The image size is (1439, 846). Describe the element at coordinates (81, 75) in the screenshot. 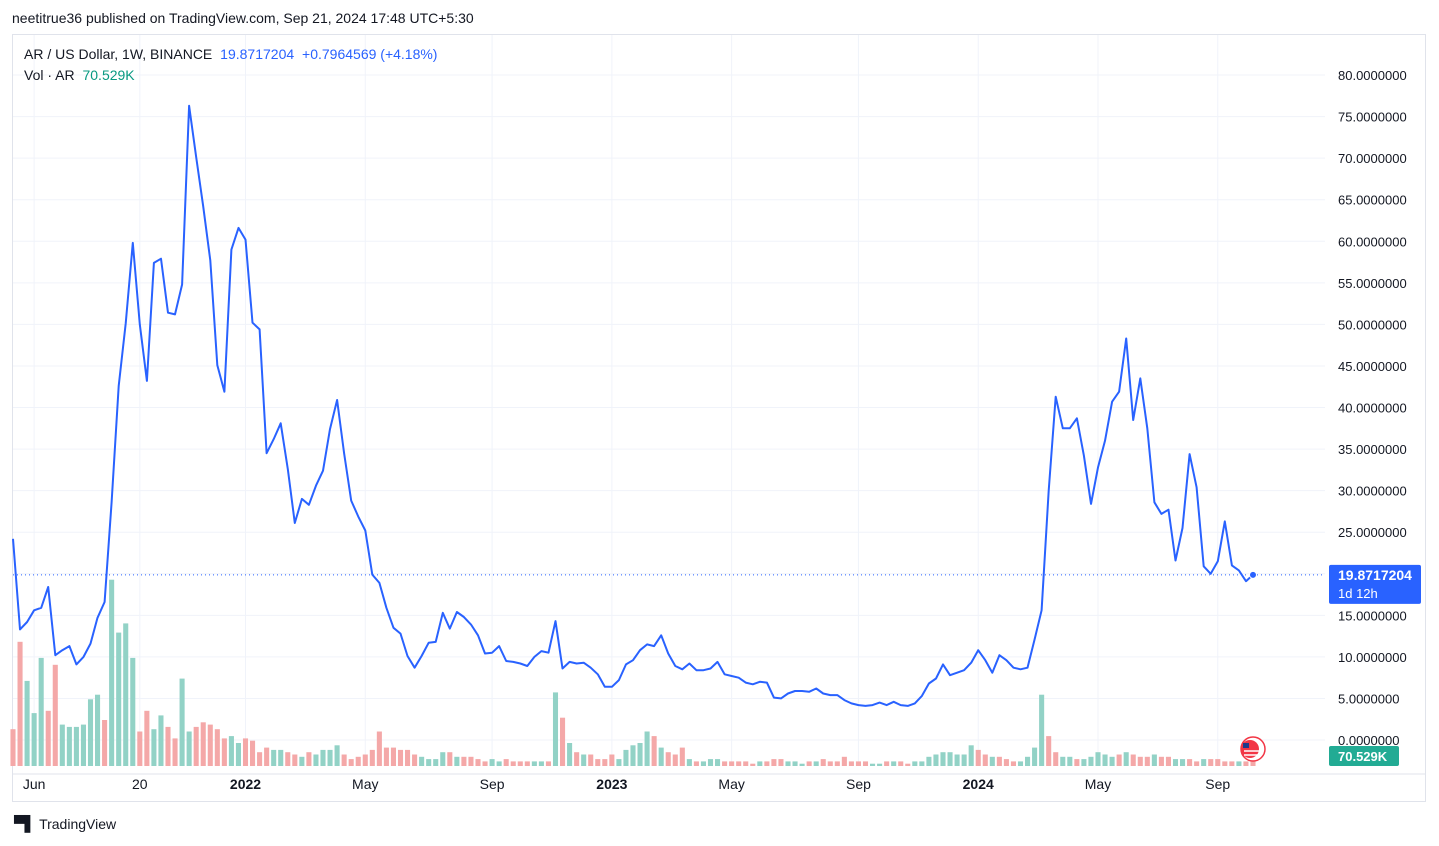

I see `volume-legend: Vol · AR 70.529K` at that location.